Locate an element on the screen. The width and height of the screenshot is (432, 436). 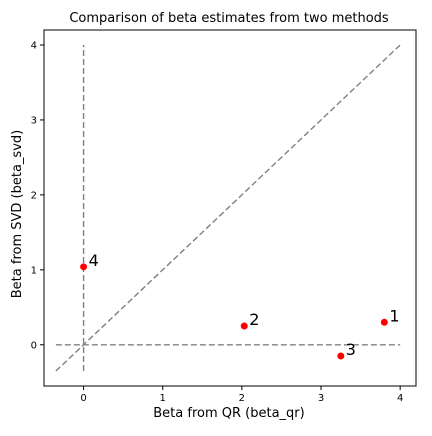
y-tick-label: 3 is located at coordinates (34, 120).